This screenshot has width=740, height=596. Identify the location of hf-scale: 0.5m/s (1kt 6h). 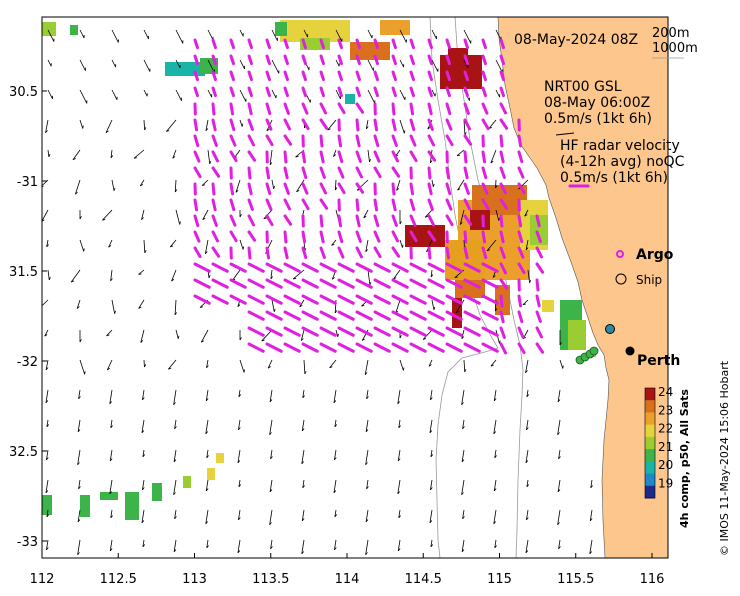
(614, 178).